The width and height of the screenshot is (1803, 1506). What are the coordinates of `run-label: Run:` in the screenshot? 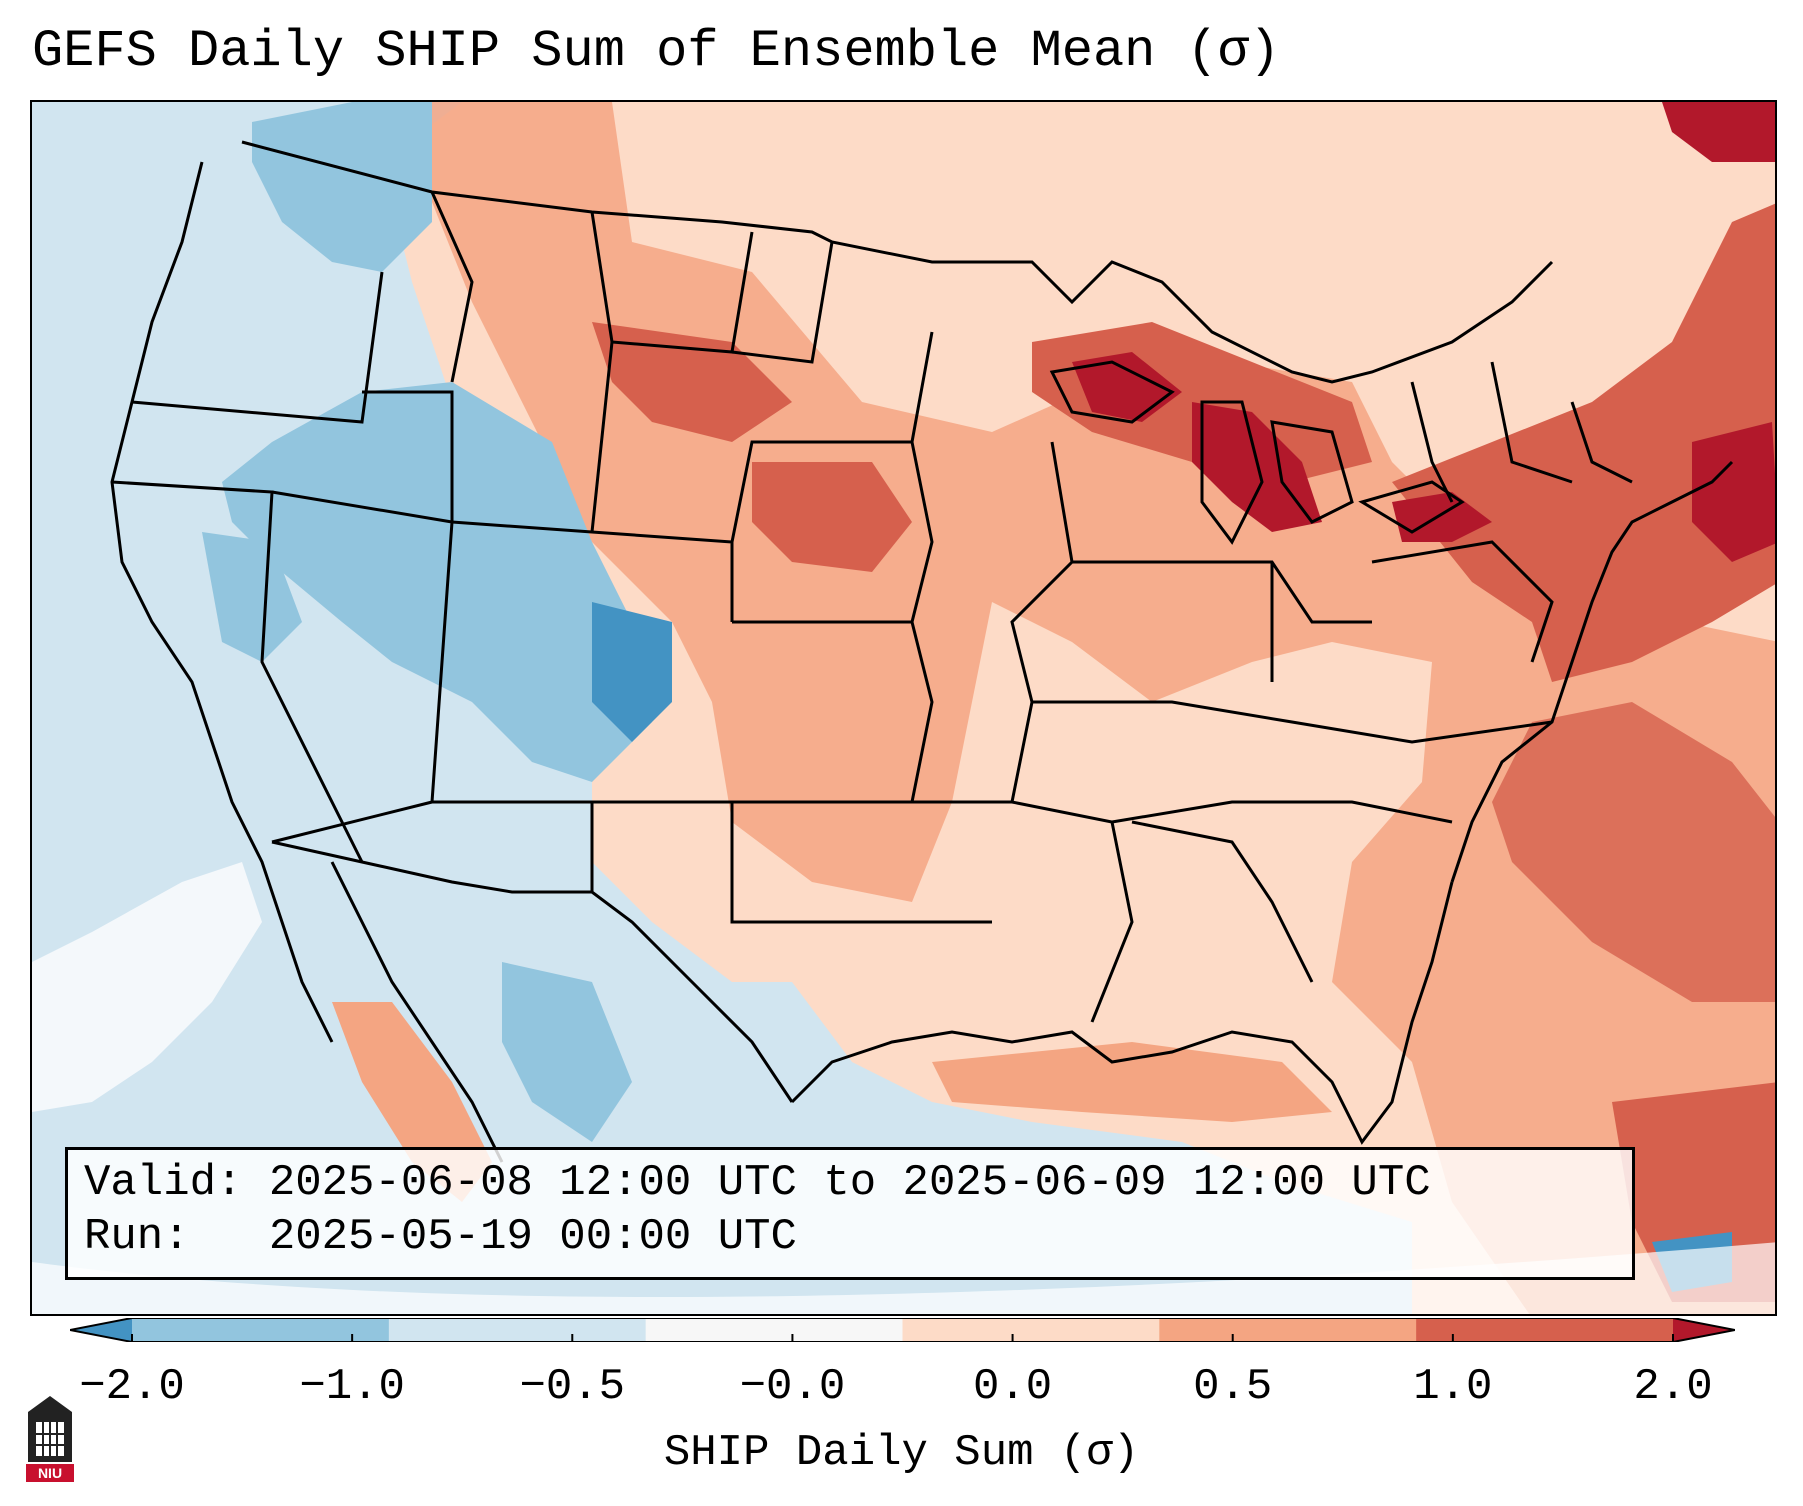 It's located at (137, 1237).